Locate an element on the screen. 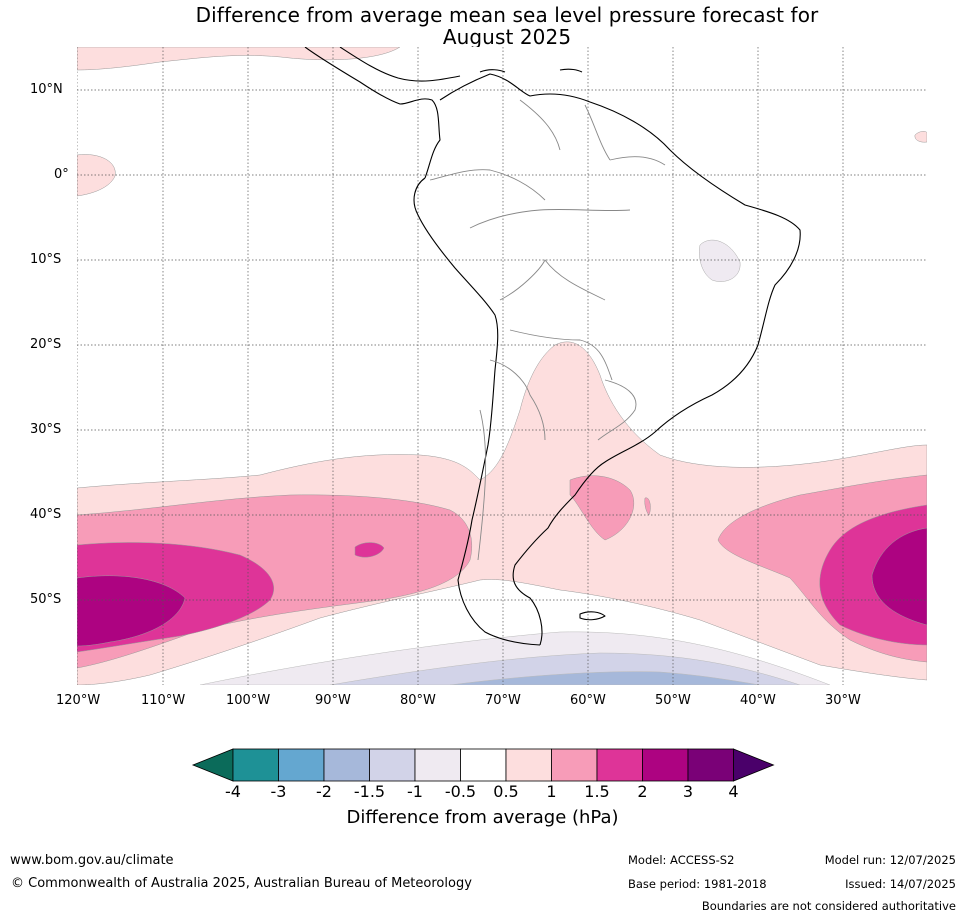 The height and width of the screenshot is (919, 965). colorbar-tick-label: -0.5 is located at coordinates (460, 791).